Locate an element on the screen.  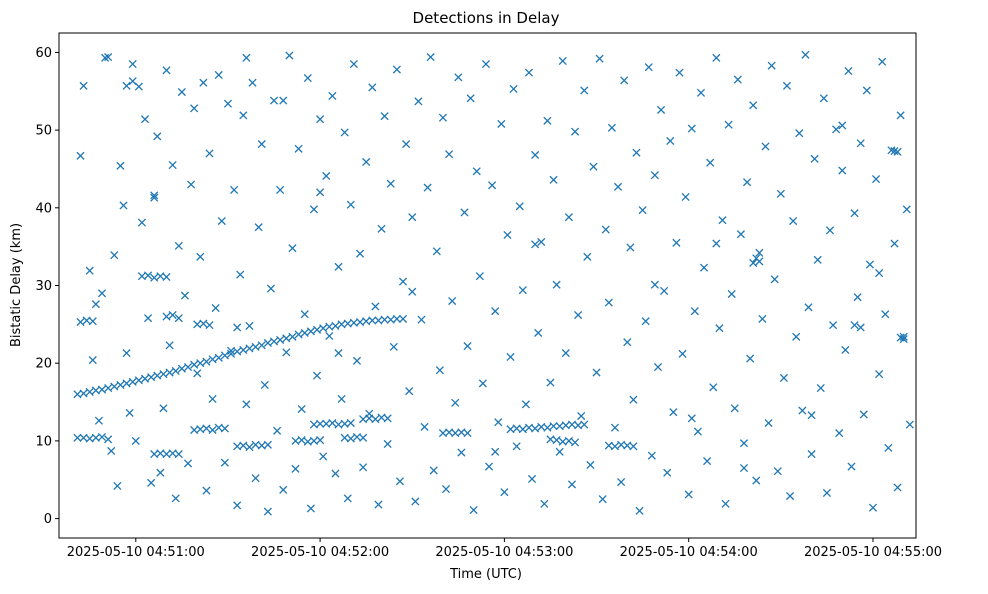
x-tick-label: 2025-05-10 04:51:00 is located at coordinates (136, 552).